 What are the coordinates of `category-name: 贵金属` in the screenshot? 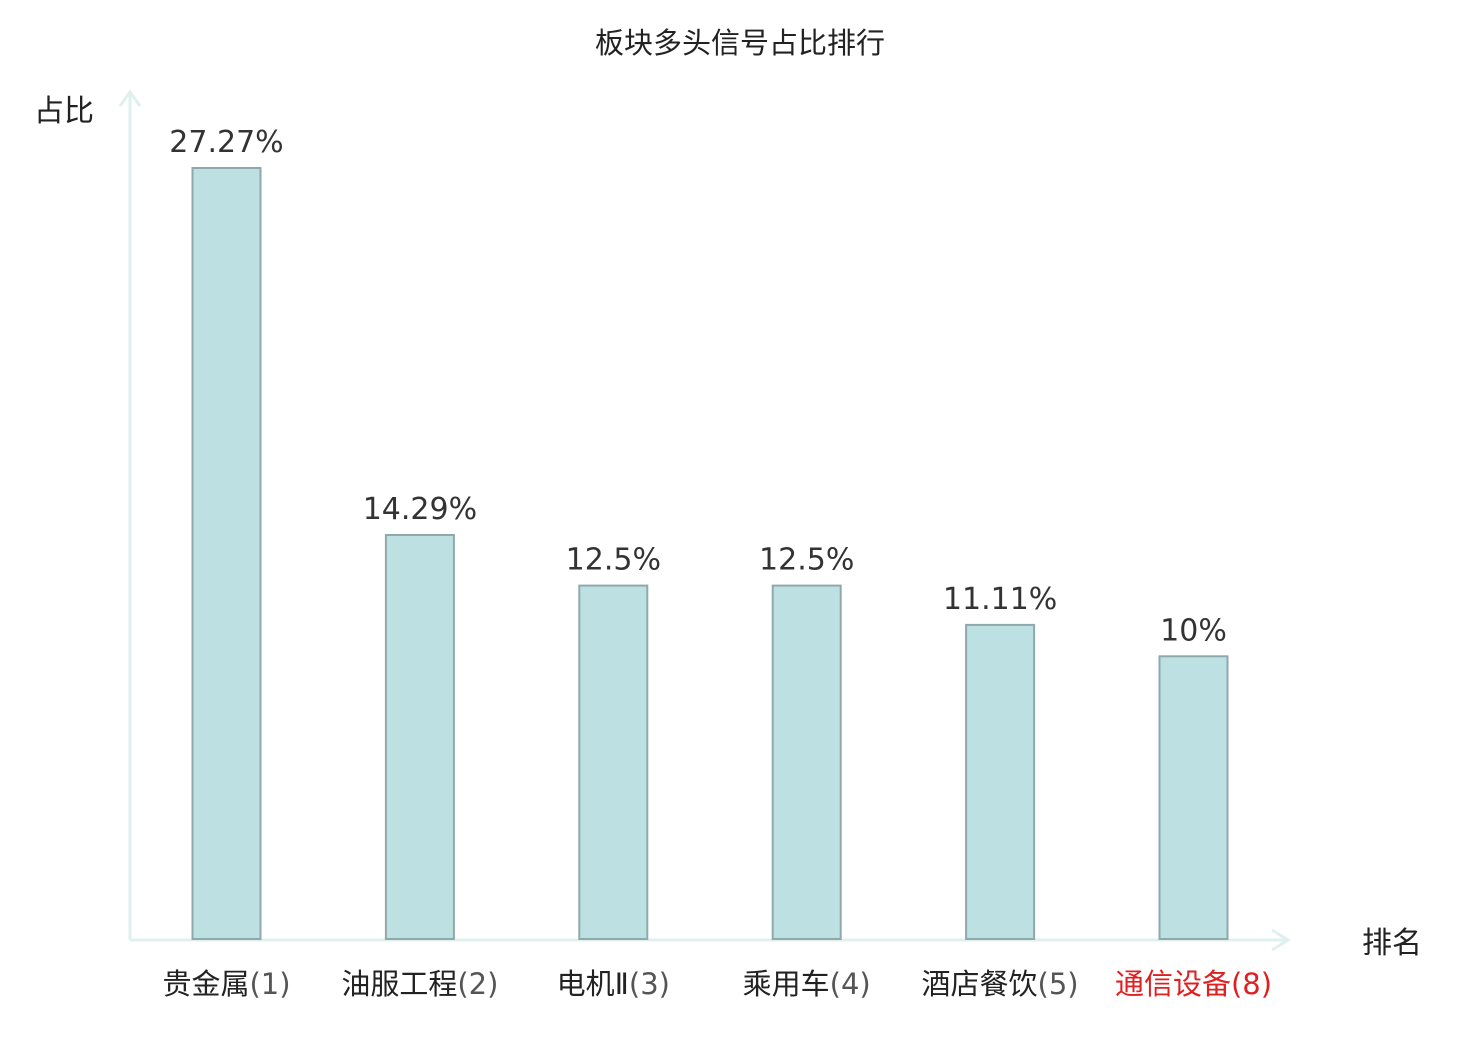 It's located at (205, 984).